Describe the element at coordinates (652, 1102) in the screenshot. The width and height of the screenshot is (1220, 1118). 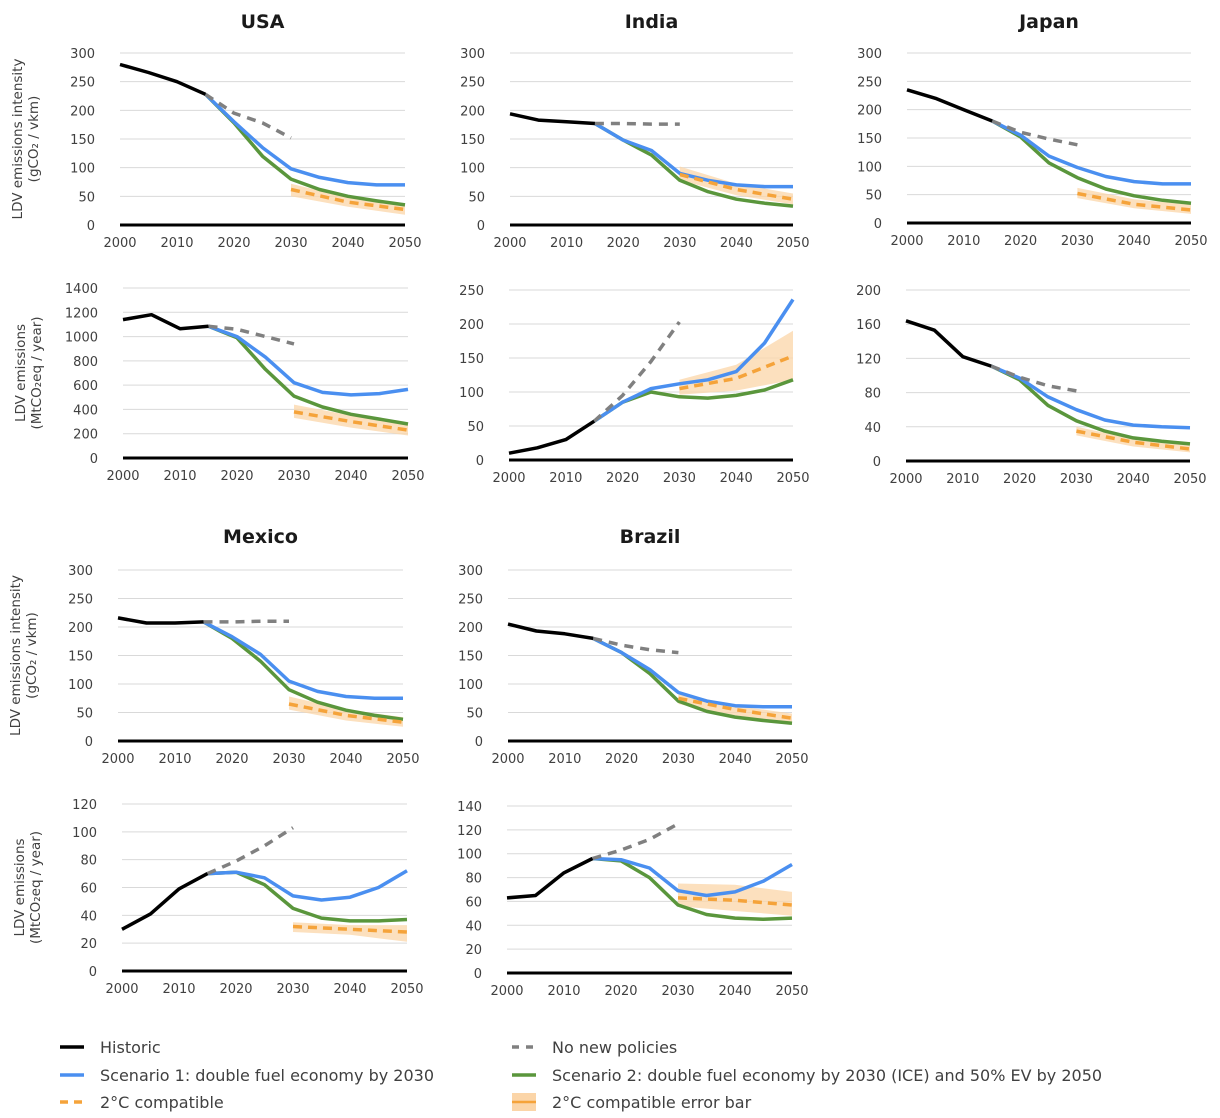
I see `legend-label: 2°C compatible error bar` at that location.